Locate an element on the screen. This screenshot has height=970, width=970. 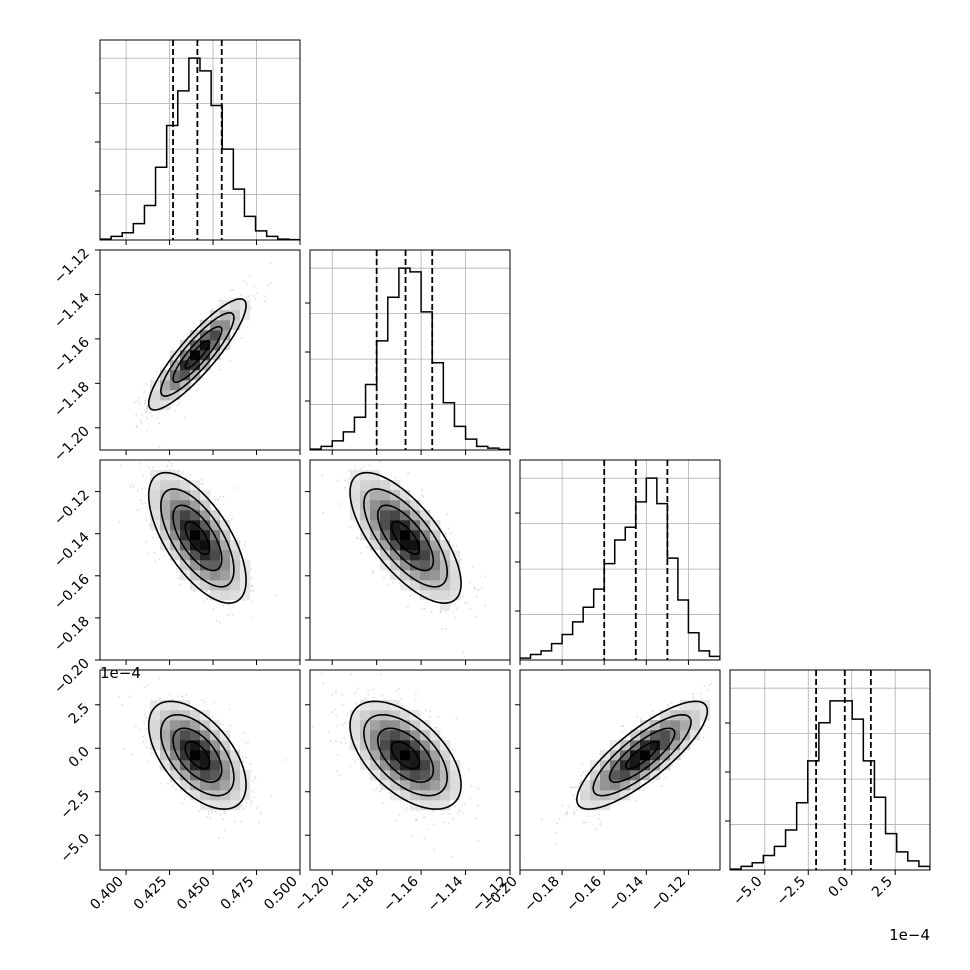
y-tick-label: −0.16 is located at coordinates (72, 592).